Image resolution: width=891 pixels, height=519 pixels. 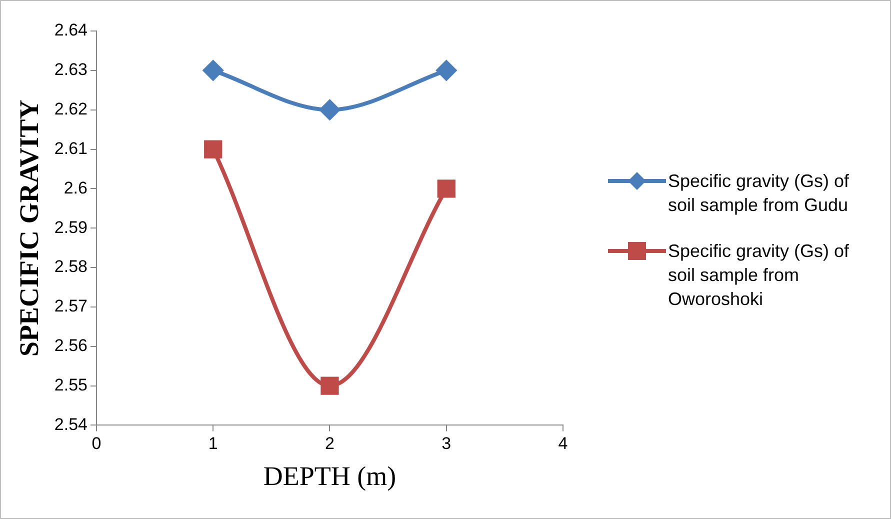 What do you see at coordinates (329, 475) in the screenshot?
I see `x-axis-title: DEPTH (m)` at bounding box center [329, 475].